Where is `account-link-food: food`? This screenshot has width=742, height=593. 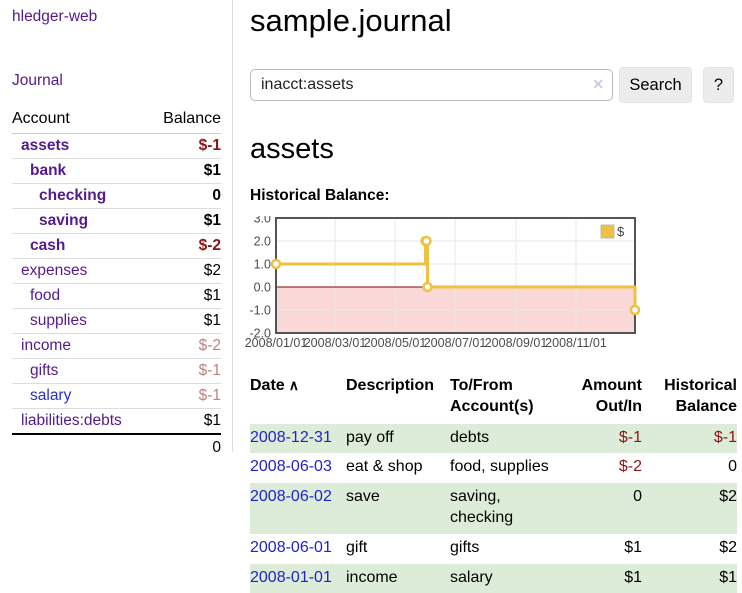 account-link-food: food is located at coordinates (45, 295).